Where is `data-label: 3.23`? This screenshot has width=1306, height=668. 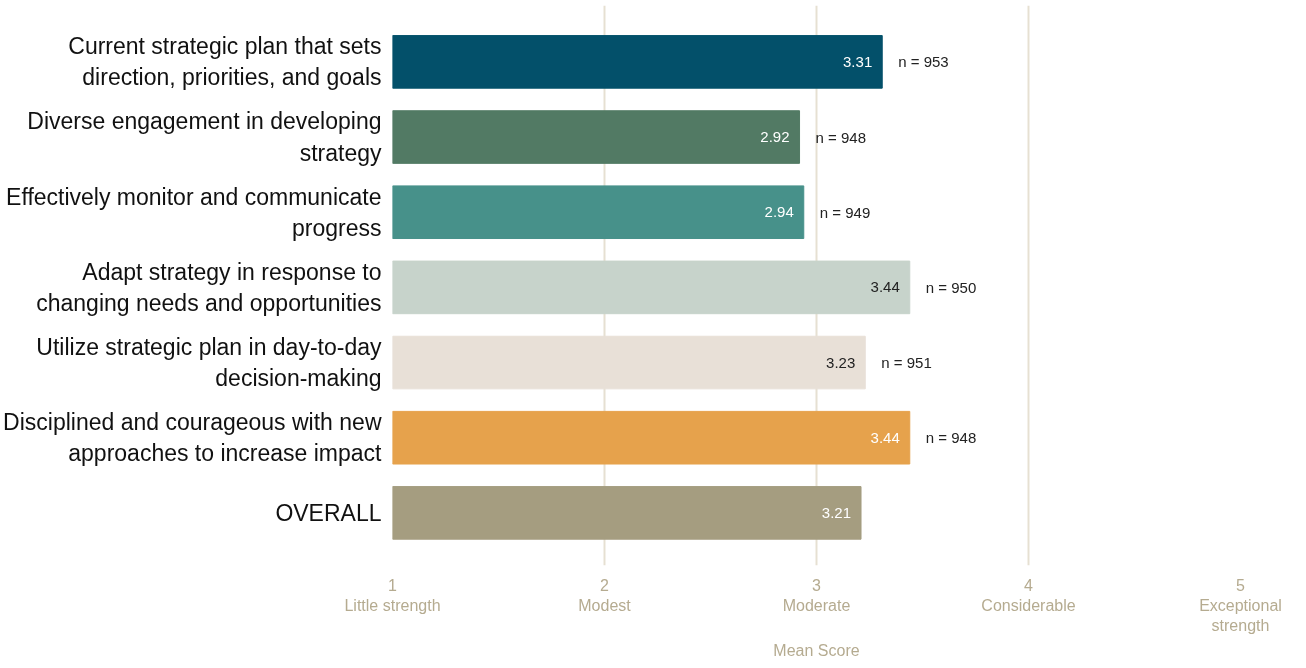
data-label: 3.23 is located at coordinates (841, 362).